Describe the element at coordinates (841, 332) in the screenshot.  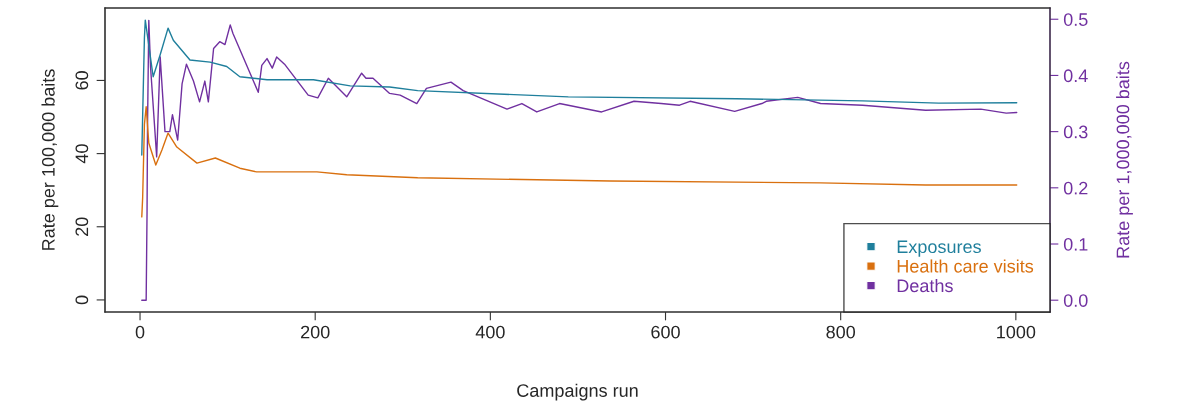
I see `x-tick-label: 800` at that location.